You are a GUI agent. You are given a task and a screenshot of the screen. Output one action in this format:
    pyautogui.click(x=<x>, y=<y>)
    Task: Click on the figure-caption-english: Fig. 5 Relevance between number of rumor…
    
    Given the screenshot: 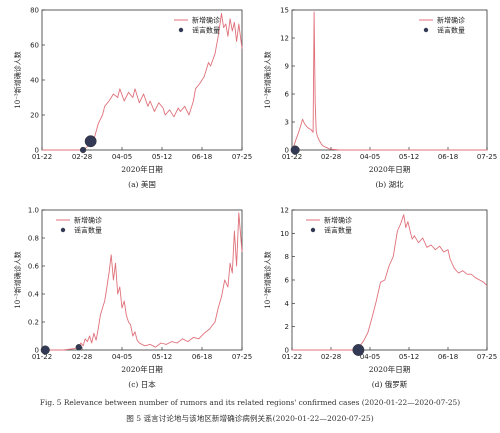 What is the action you would take?
    pyautogui.click(x=250, y=402)
    